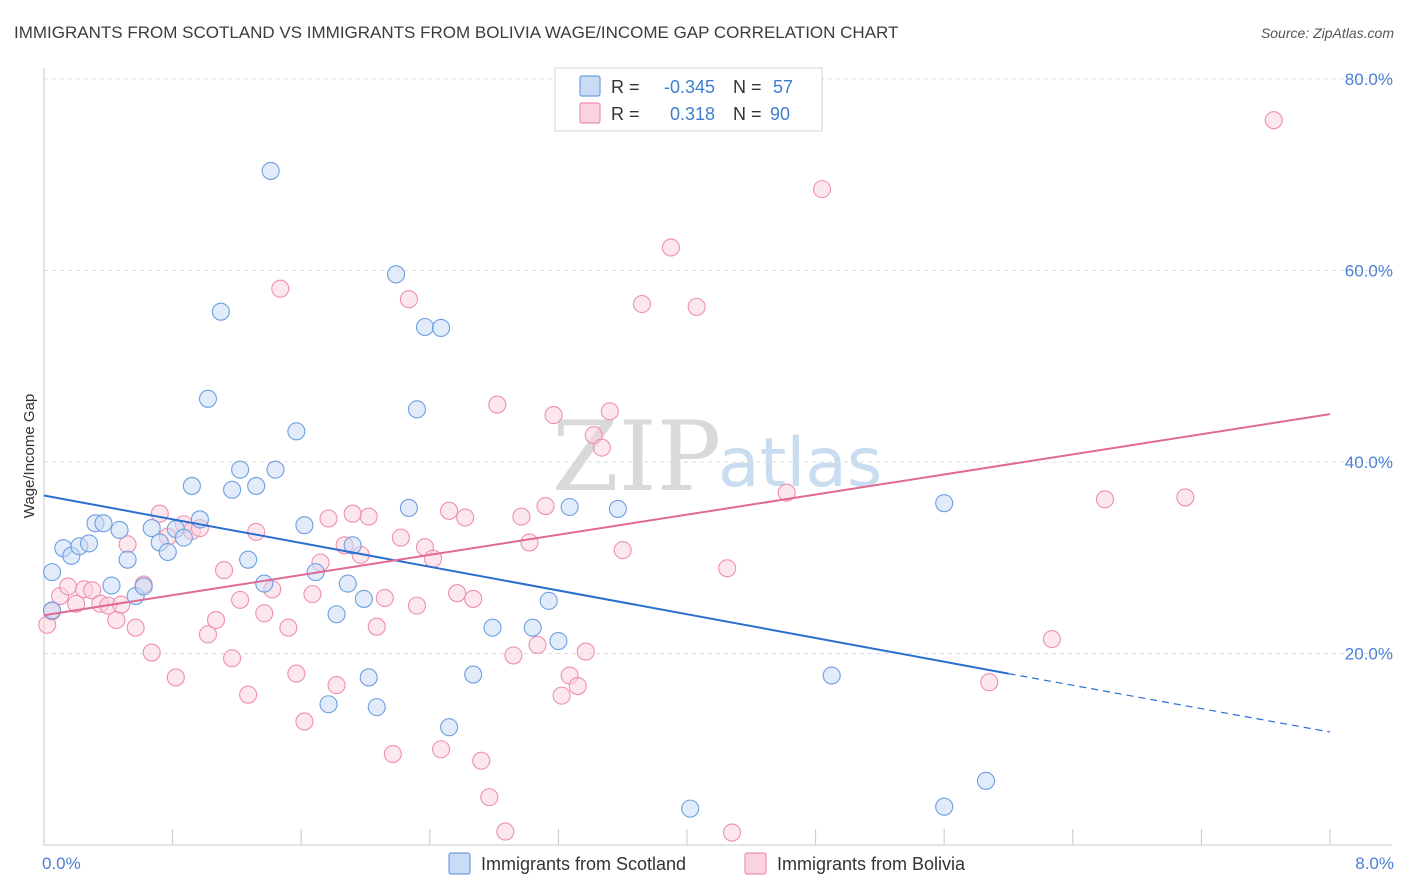 The height and width of the screenshot is (892, 1406). Describe the element at coordinates (590, 113) in the screenshot. I see `legend-swatch-bolivia` at that location.